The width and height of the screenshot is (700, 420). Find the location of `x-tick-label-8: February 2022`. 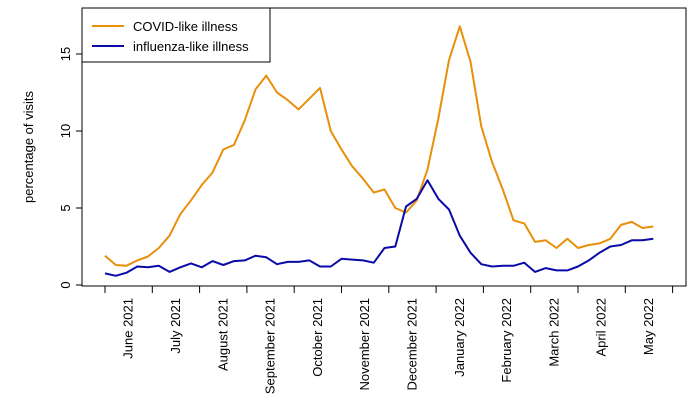

x-tick-label-8: February 2022 is located at coordinates (506, 340).